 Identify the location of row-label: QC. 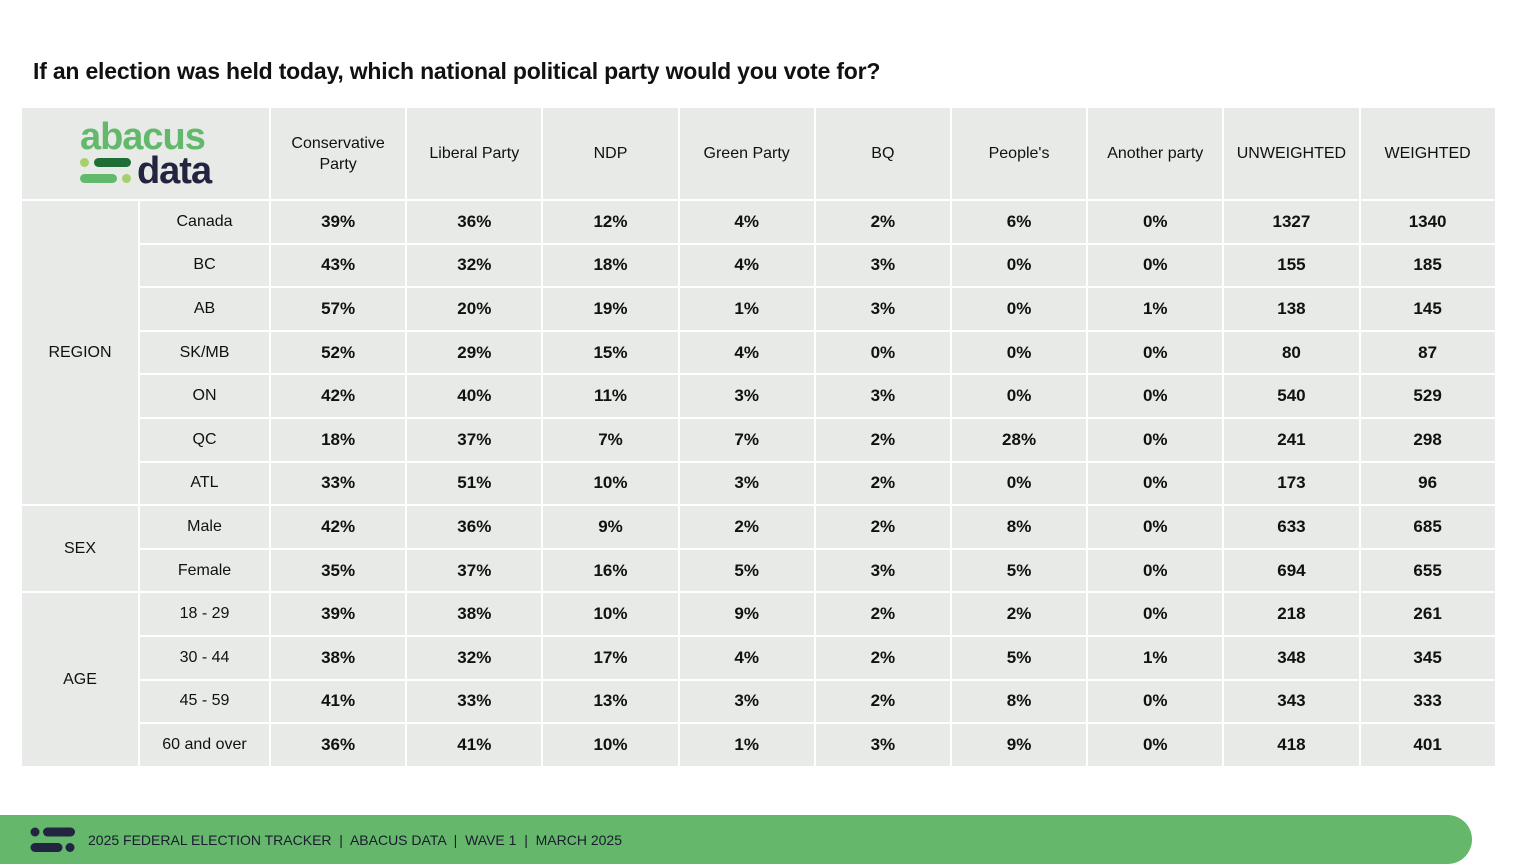
(205, 439).